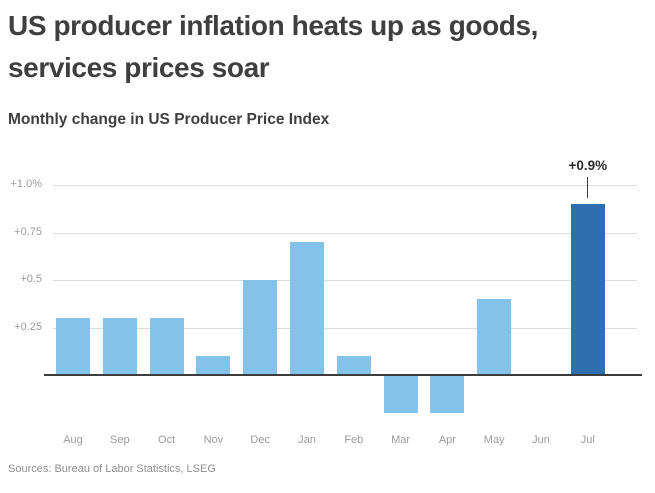 The width and height of the screenshot is (655, 493). I want to click on x-axis-label: Dec, so click(260, 440).